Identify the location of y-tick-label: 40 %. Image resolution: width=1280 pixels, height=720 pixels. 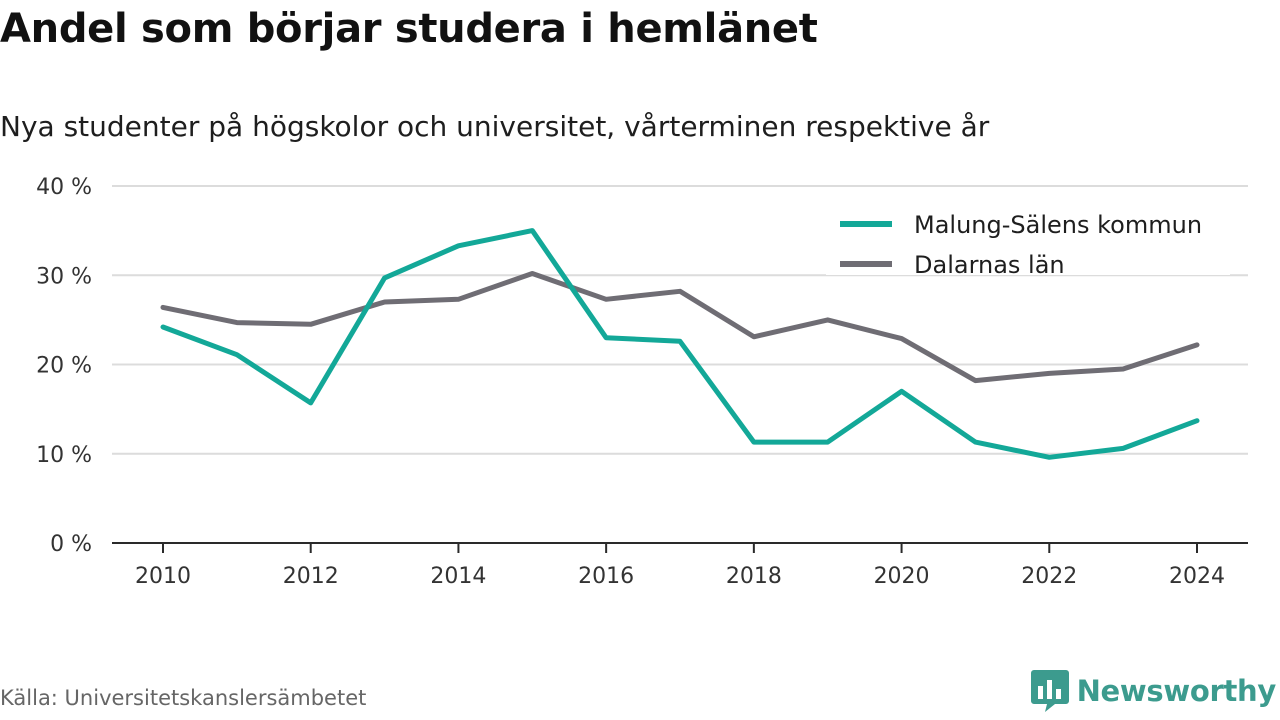
(64, 187).